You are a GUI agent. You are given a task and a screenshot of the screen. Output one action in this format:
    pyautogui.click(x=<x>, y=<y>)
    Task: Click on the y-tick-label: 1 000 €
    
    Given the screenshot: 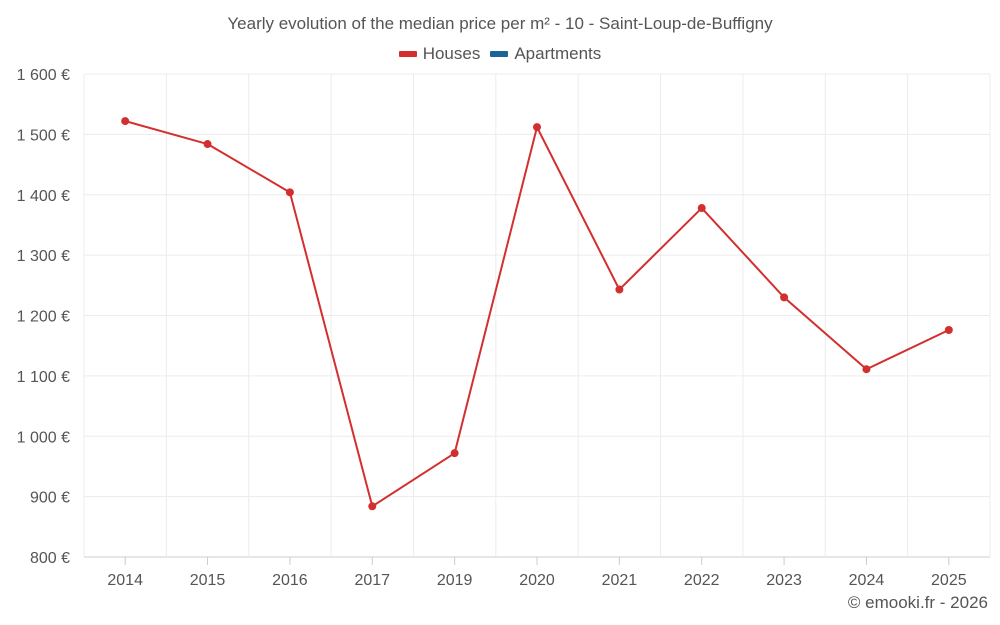 What is the action you would take?
    pyautogui.click(x=43, y=437)
    